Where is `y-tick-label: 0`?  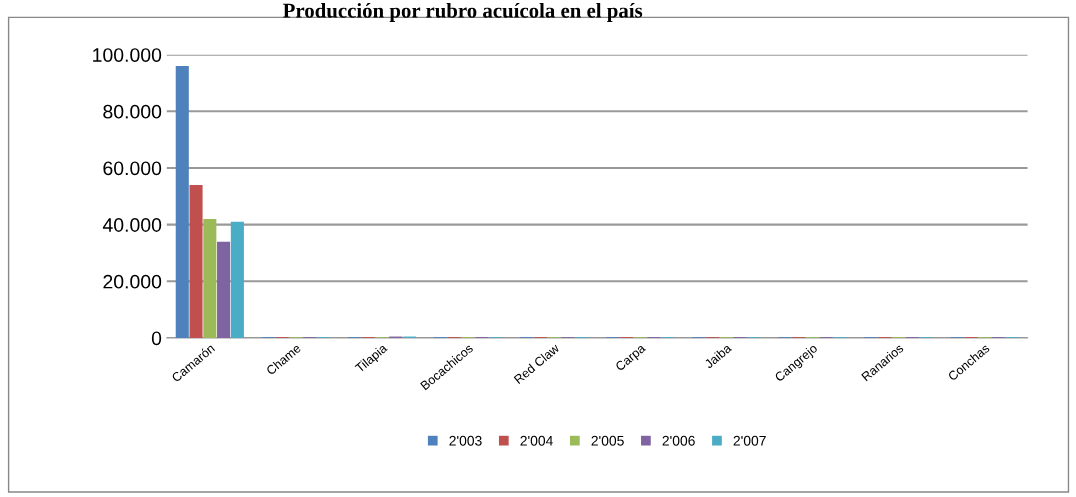 y-tick-label: 0 is located at coordinates (156, 338).